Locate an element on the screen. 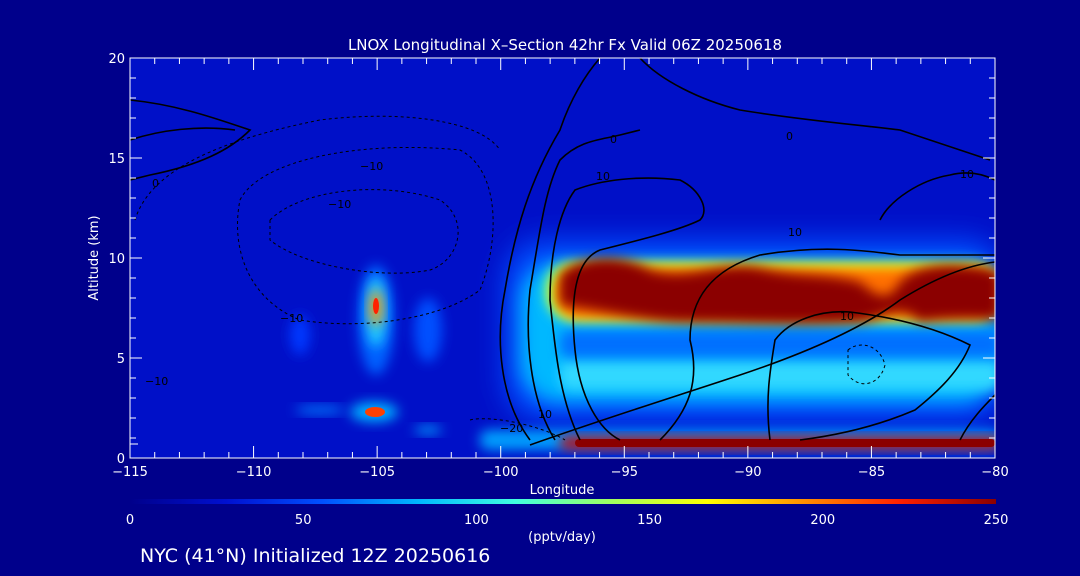 The width and height of the screenshot is (1080, 576). x-tick-label: −90 is located at coordinates (747, 472).